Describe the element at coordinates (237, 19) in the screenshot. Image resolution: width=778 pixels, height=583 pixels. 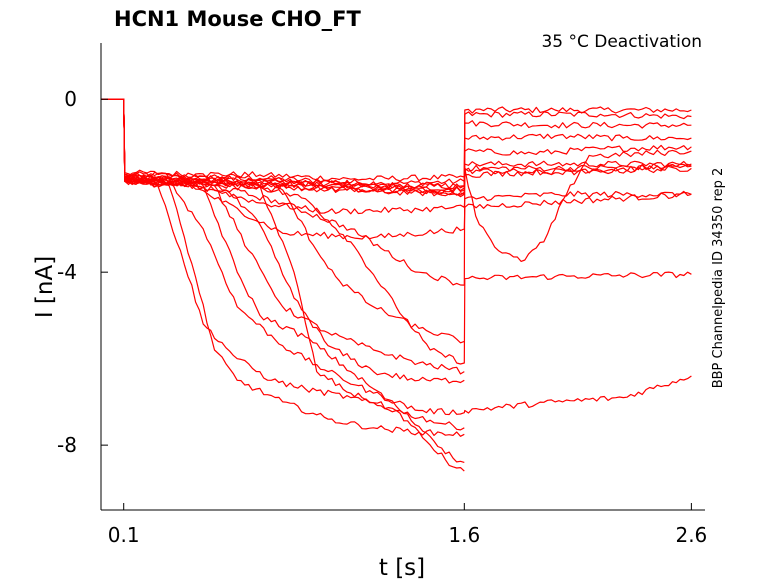
I see `chart-title: HCN1 Mouse CHO_FT` at that location.